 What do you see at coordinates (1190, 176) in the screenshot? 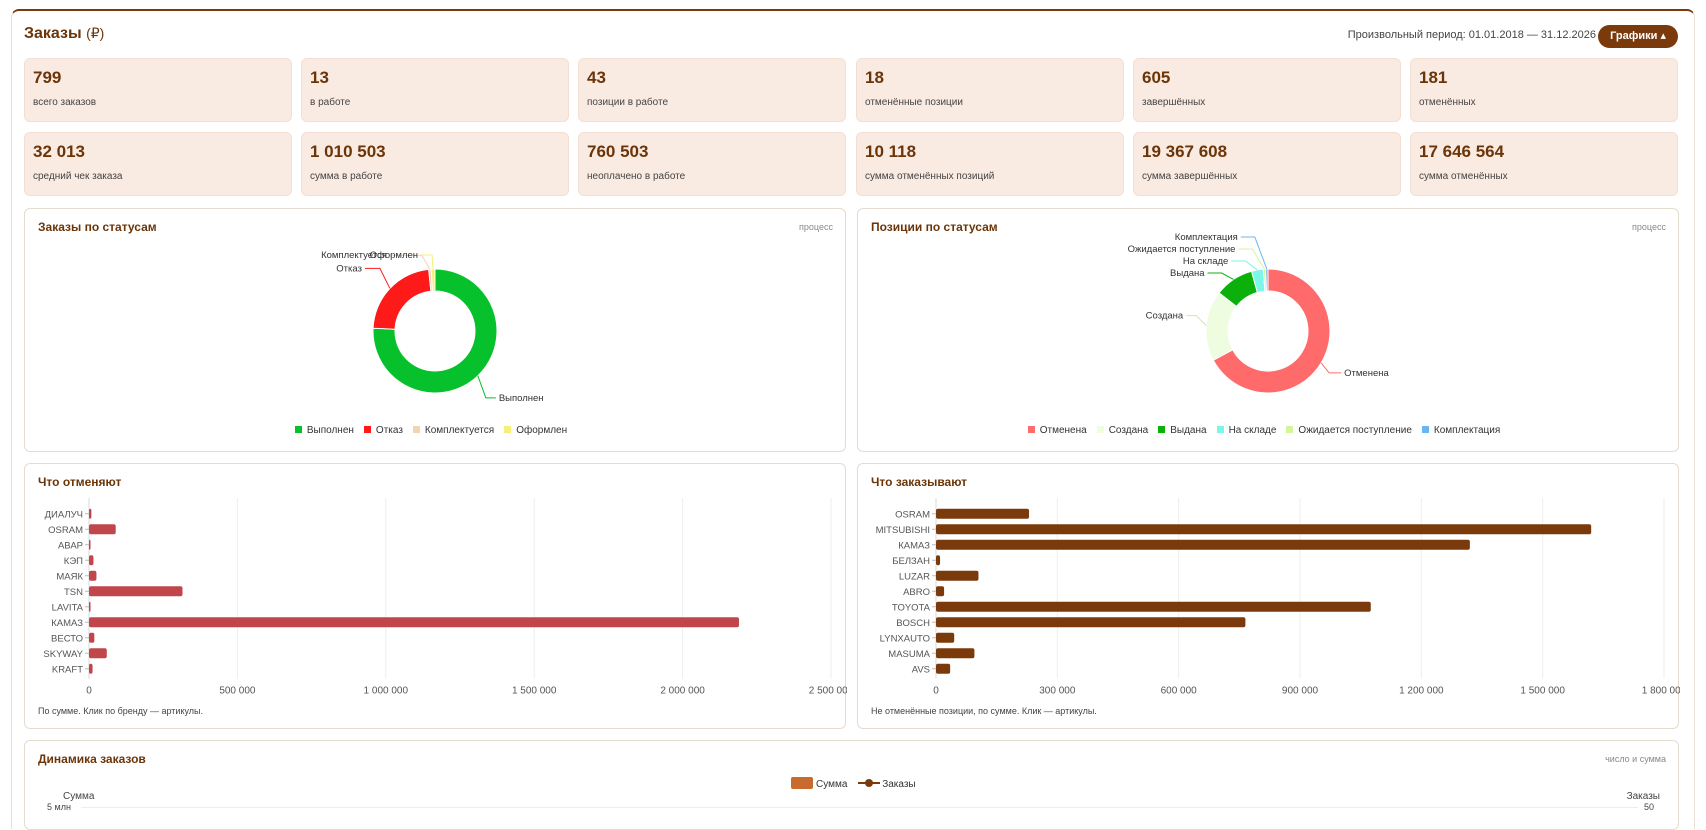
I see `kpi-label: сумма завершённых` at bounding box center [1190, 176].